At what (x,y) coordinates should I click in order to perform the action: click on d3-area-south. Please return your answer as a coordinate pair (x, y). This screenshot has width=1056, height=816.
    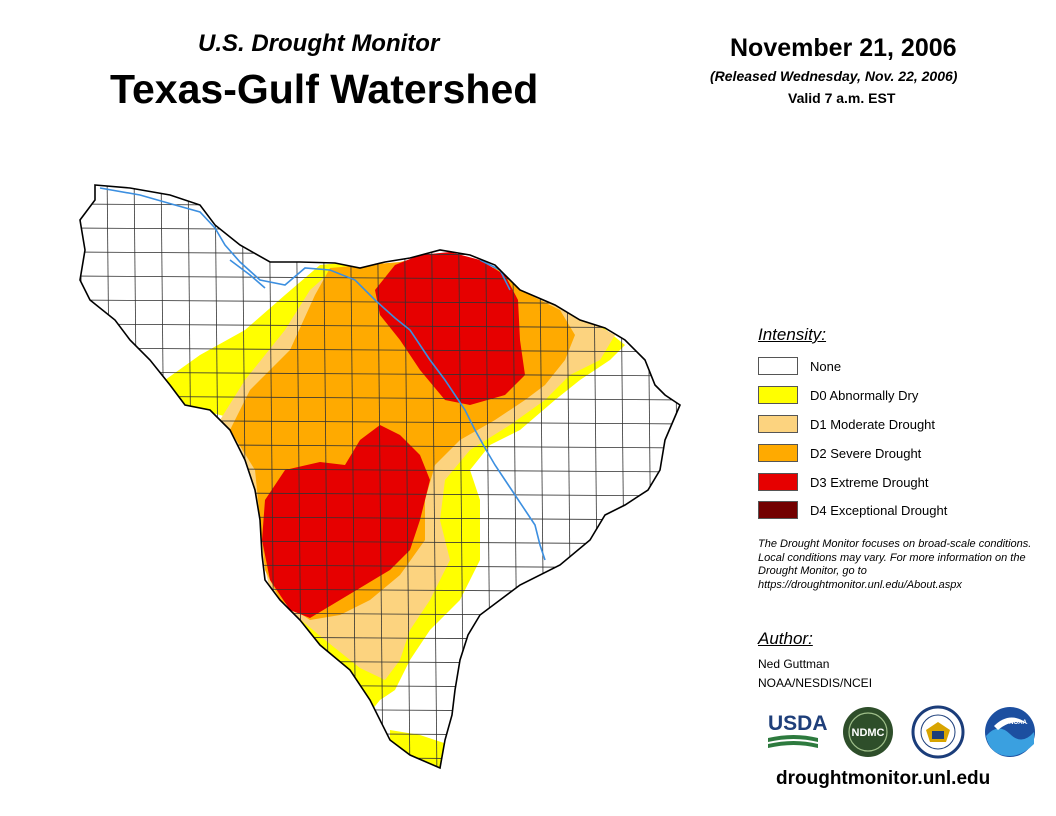
    Looking at the image, I should click on (346, 521).